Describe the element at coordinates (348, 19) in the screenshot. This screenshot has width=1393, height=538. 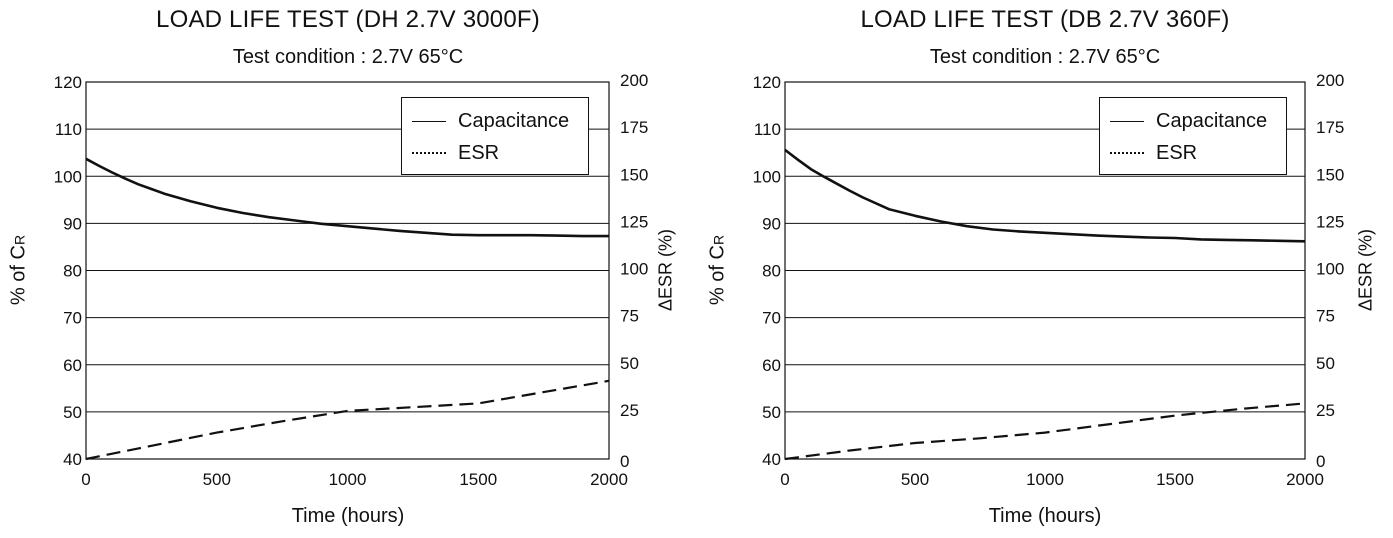
I see `chart-title: LOAD LIFE TEST (DH 2.7V 3000F)` at that location.